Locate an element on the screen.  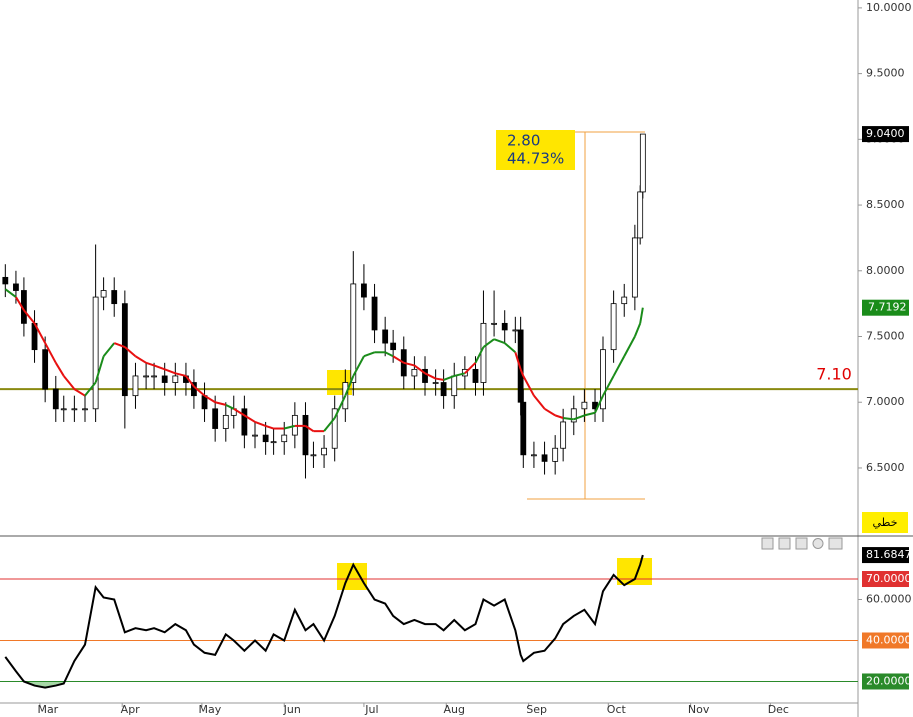
highlight is located at coordinates (339, 382).